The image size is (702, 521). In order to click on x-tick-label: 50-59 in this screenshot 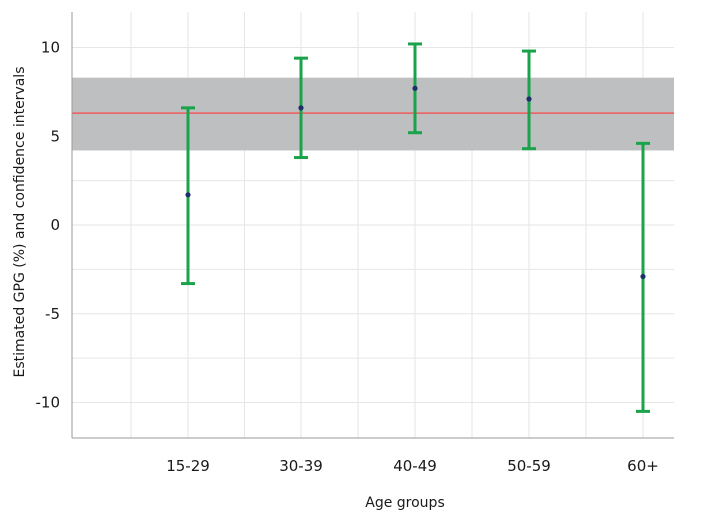, I will do `click(529, 466)`.